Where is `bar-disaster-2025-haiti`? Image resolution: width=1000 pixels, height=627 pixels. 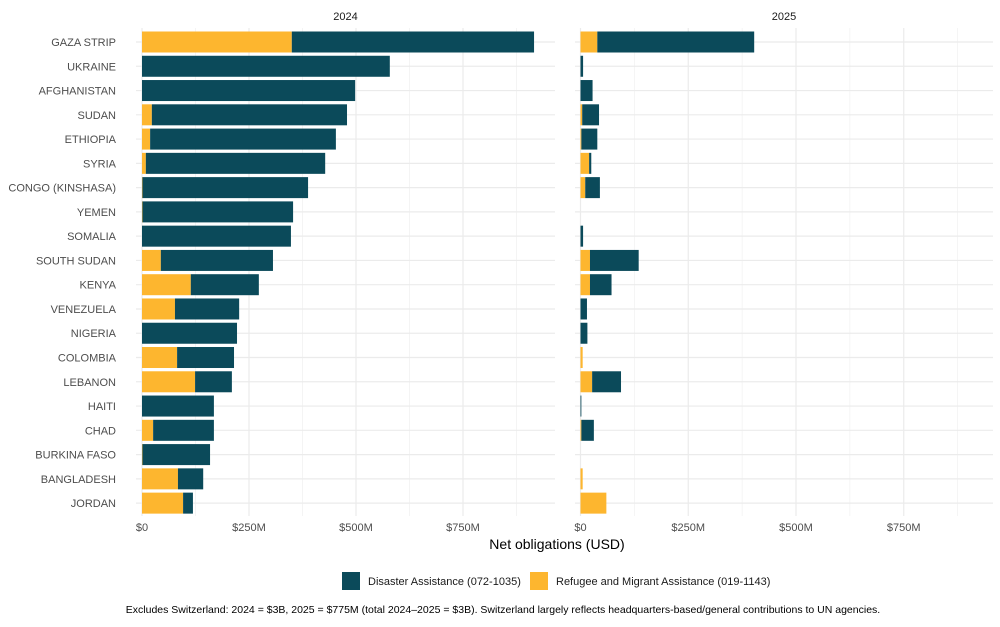
bar-disaster-2025-haiti is located at coordinates (581, 406).